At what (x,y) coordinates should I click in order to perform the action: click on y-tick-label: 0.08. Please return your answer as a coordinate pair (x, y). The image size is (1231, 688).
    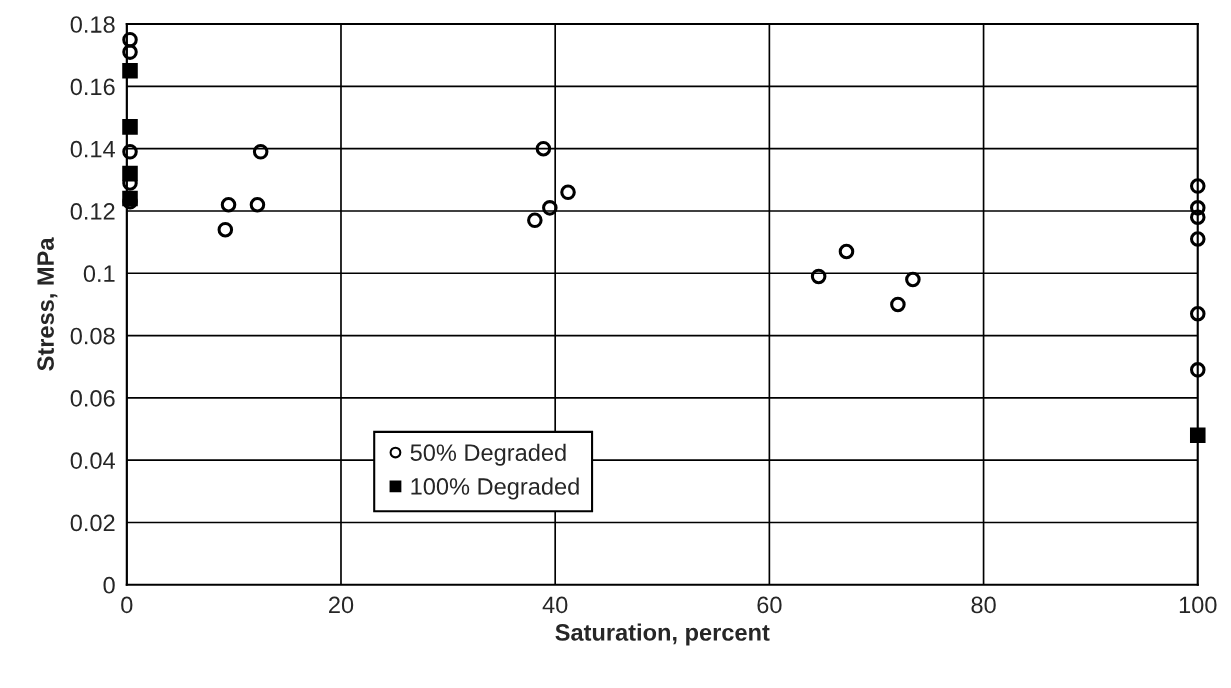
    Looking at the image, I should click on (92, 336).